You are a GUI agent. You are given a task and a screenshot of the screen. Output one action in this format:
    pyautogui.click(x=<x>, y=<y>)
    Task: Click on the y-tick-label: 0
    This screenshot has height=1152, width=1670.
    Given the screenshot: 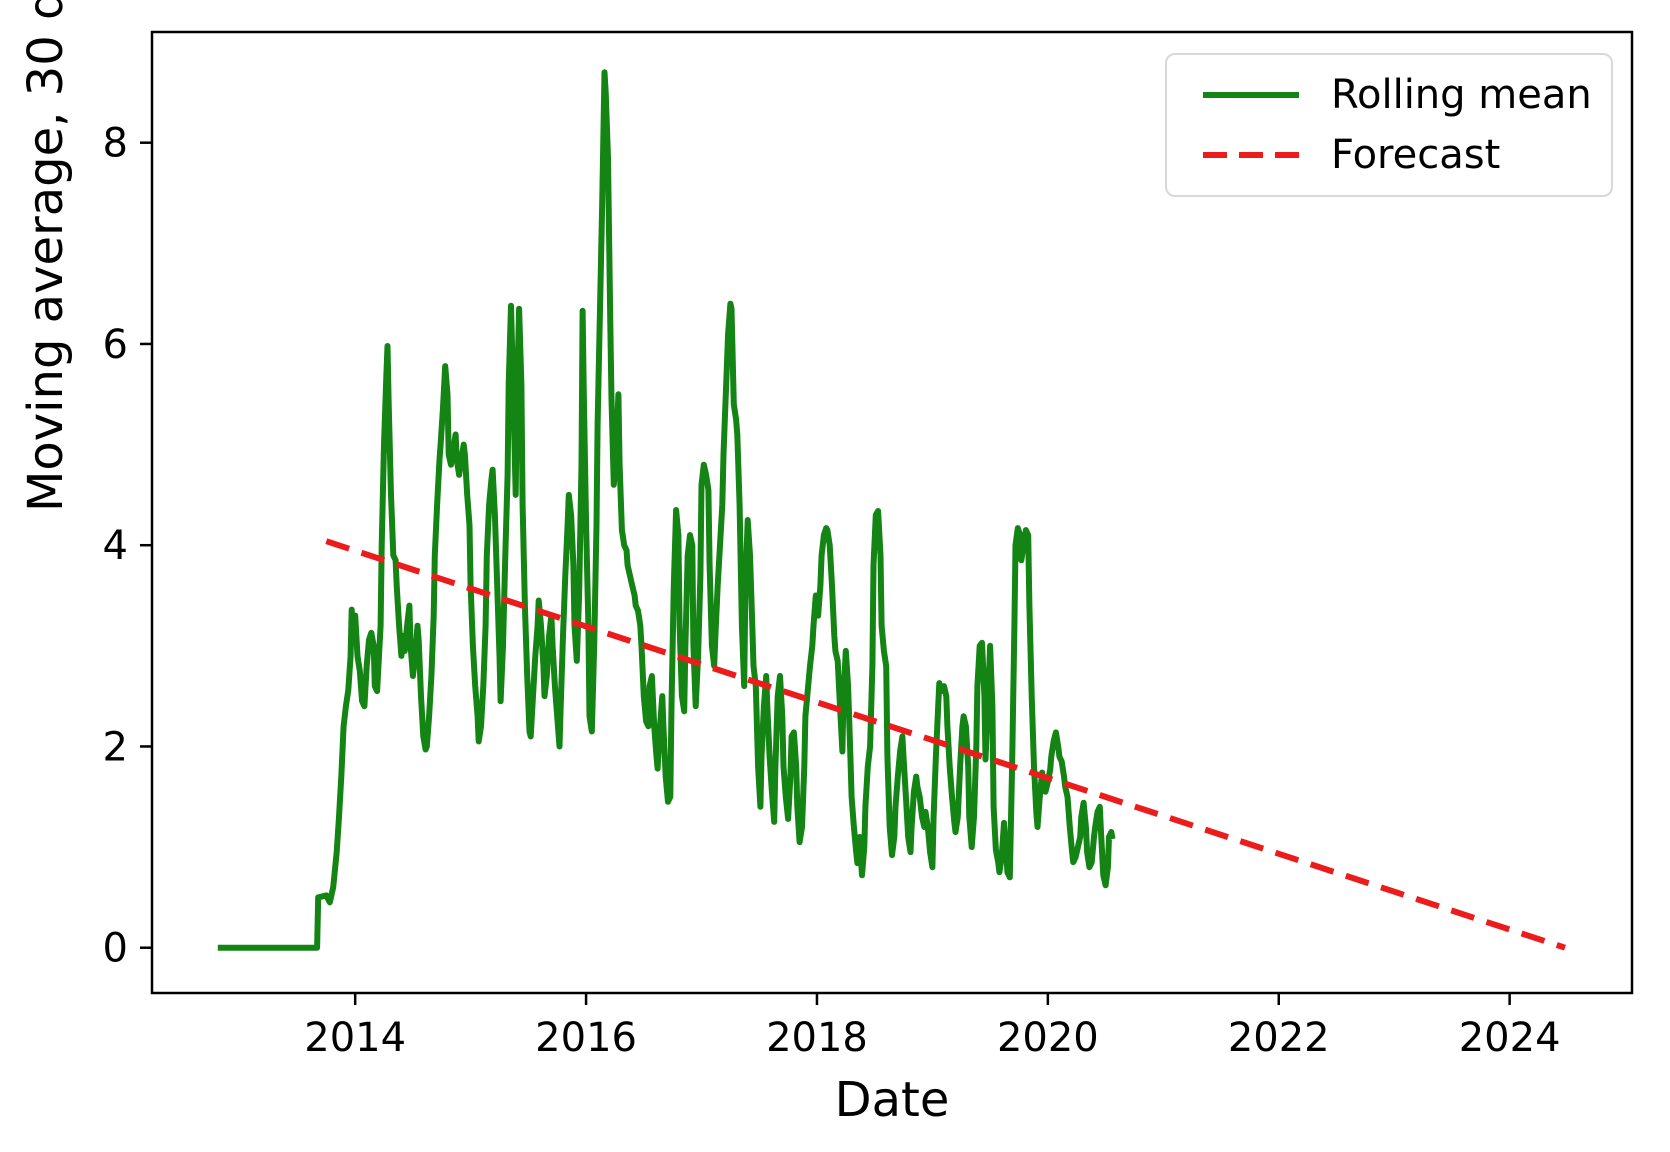 What is the action you would take?
    pyautogui.click(x=115, y=949)
    